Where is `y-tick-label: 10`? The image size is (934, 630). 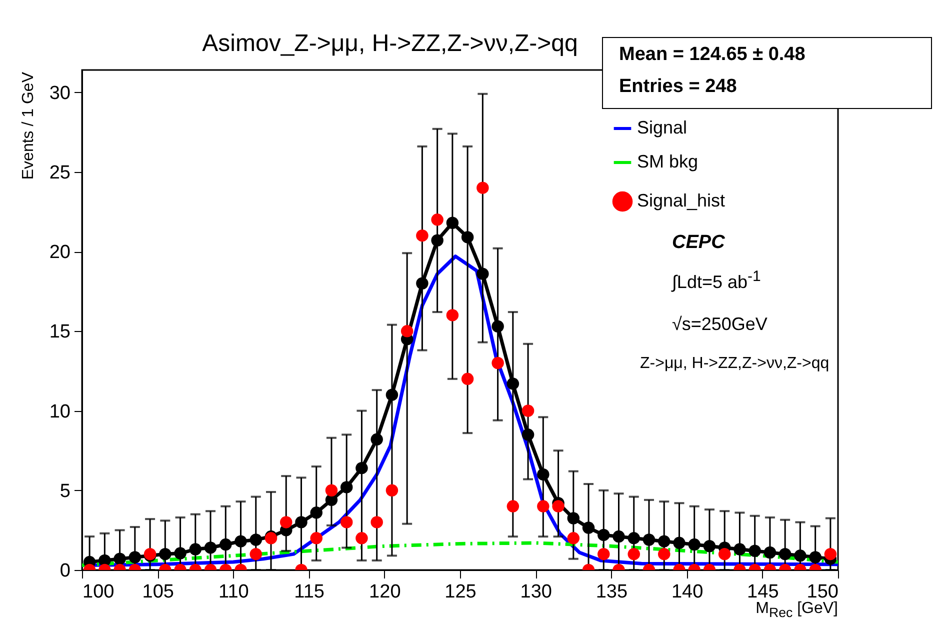 y-tick-label: 10 is located at coordinates (59, 411).